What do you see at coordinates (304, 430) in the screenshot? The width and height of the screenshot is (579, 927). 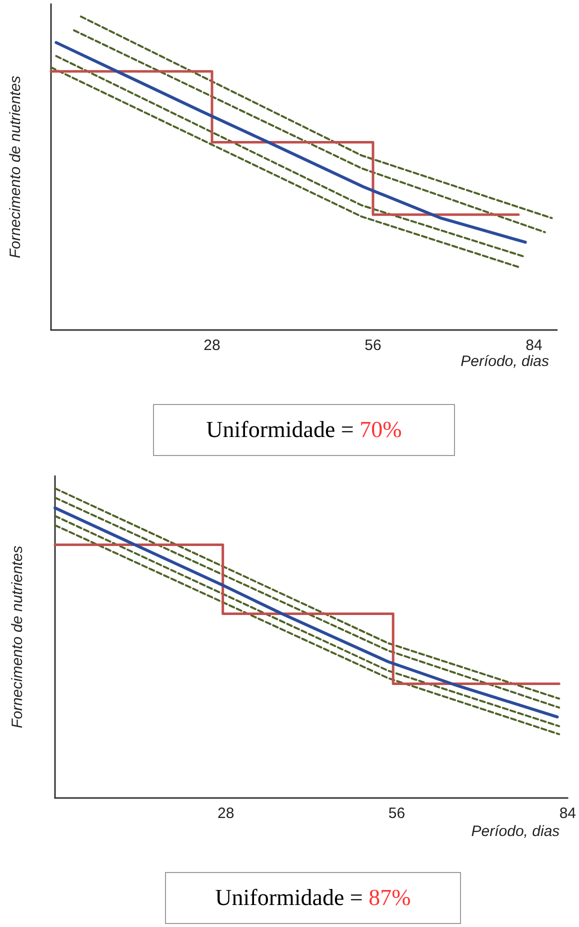 I see `text: Uniformidade = 70%` at bounding box center [304, 430].